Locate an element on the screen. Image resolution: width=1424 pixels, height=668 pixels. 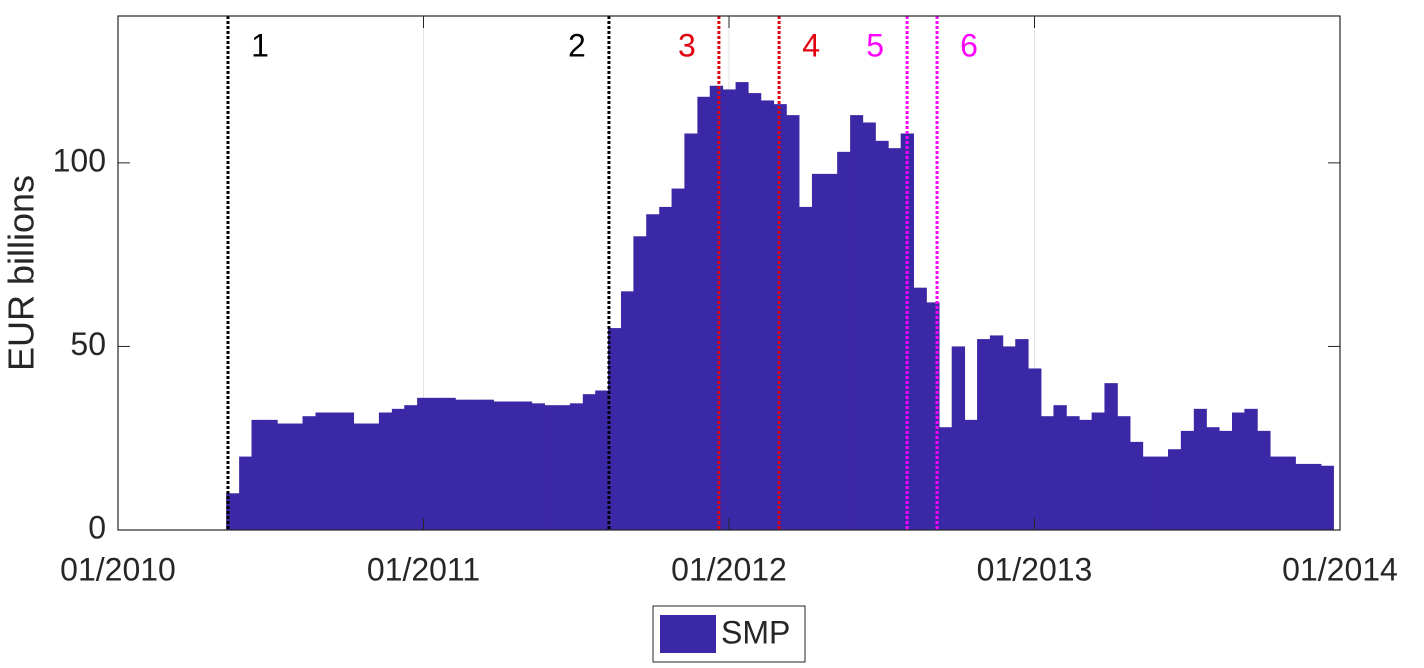
event-label: 5 is located at coordinates (875, 45).